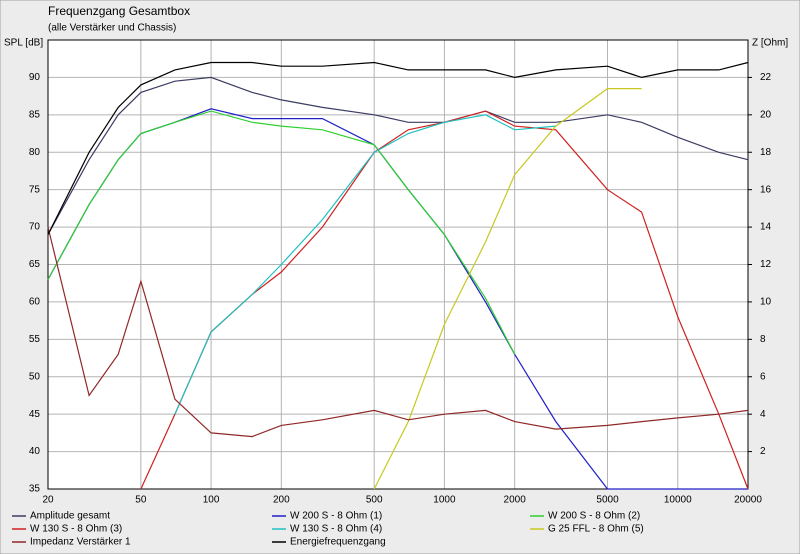 This screenshot has width=800, height=554. I want to click on x-tick-label: 1000, so click(444, 500).